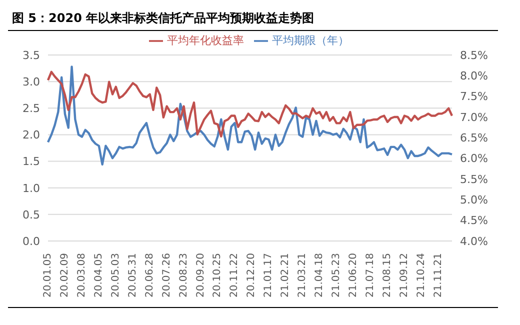  What do you see at coordinates (387, 275) in the screenshot?
I see `x-tick-label: 21.08.15` at bounding box center [387, 275].